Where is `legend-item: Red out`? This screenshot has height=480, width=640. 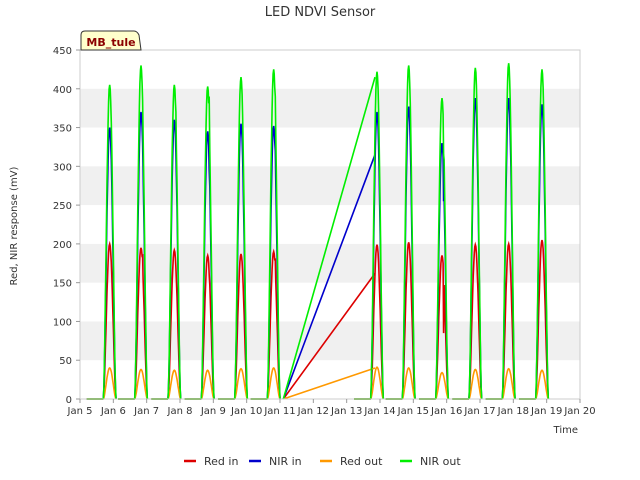
legend-item: Red out is located at coordinates (351, 461).